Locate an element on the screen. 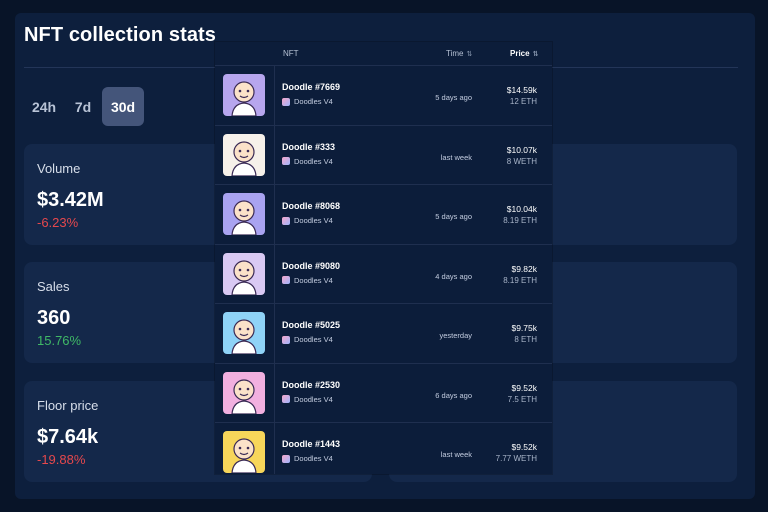 This screenshot has height=512, width=768. column-header-price: Price ⇅ is located at coordinates (524, 53).